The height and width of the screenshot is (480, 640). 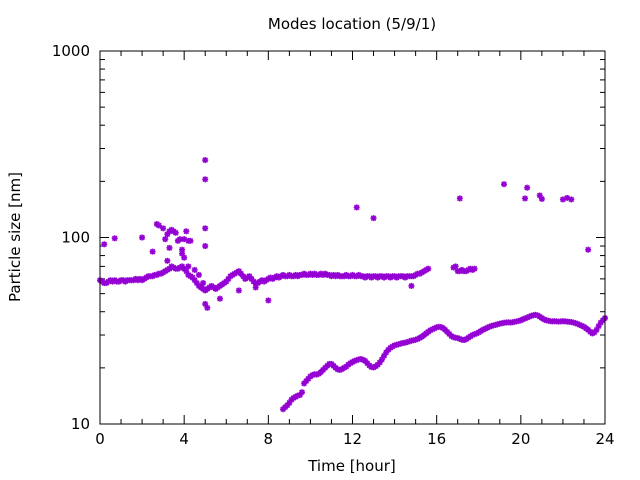 What do you see at coordinates (269, 439) in the screenshot?
I see `x-tick-label: 8` at bounding box center [269, 439].